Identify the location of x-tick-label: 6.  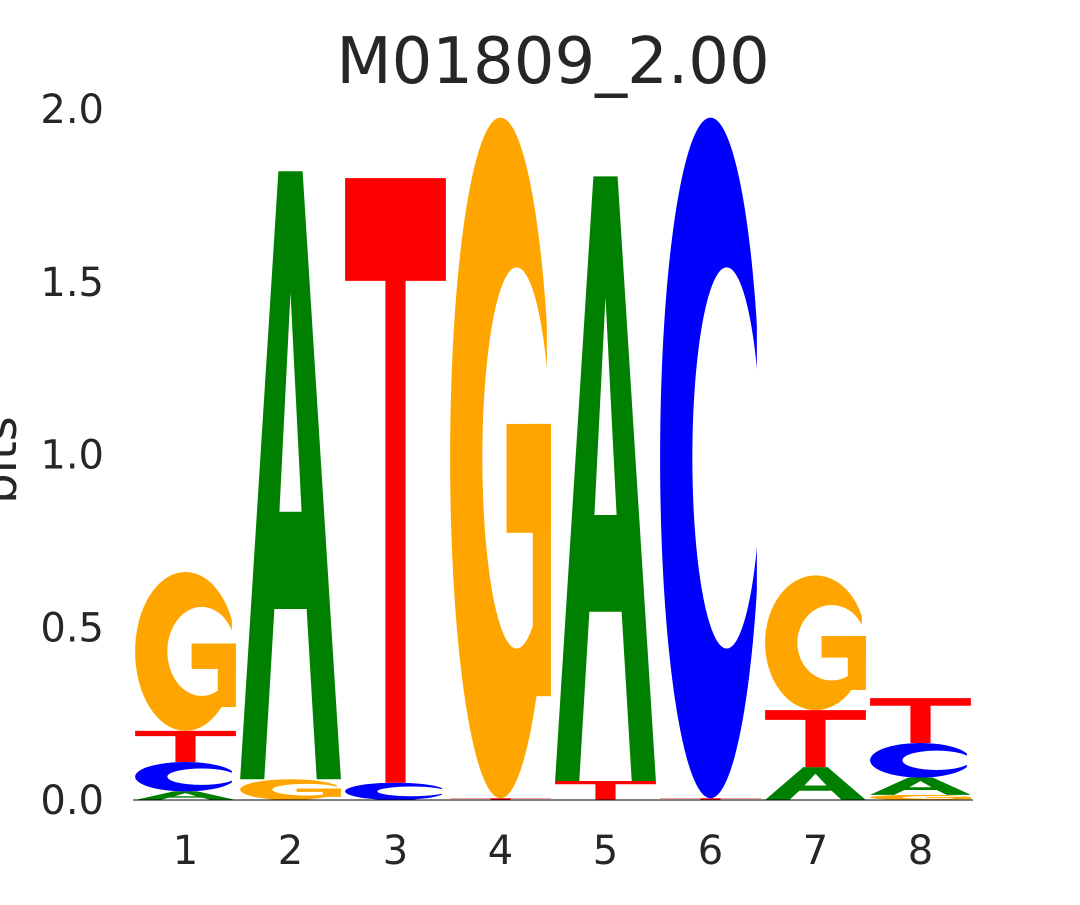
(710, 851).